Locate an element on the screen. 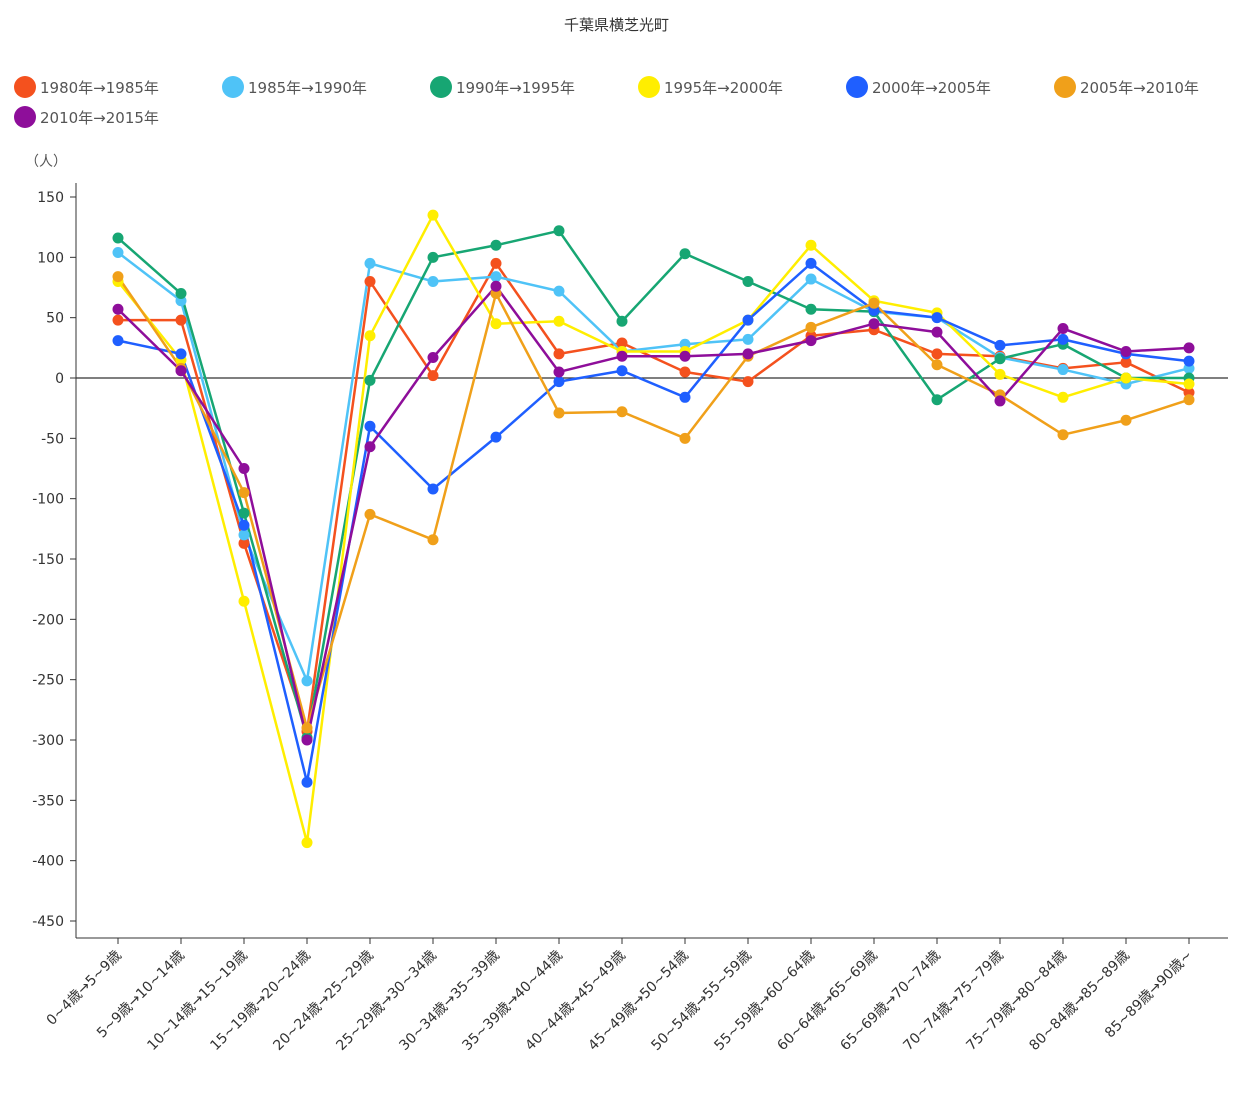  legend-item: 1990年→1995年 is located at coordinates (502, 87).